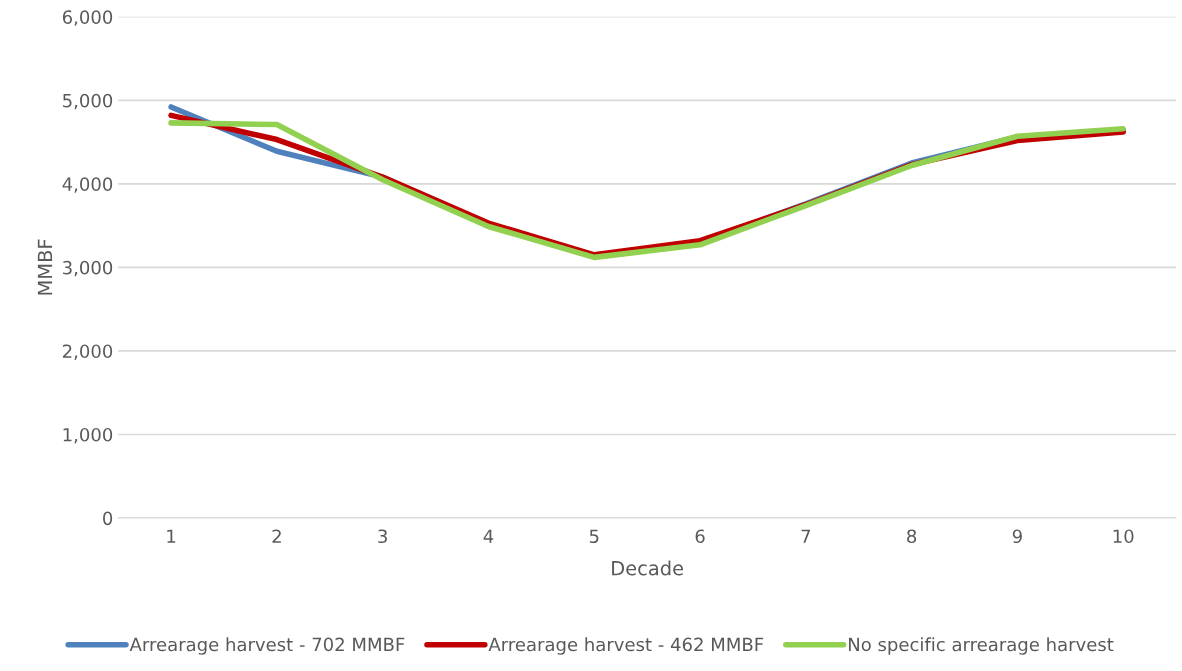 The width and height of the screenshot is (1182, 671). Describe the element at coordinates (87, 18) in the screenshot. I see `y-tick-label: 6,000` at that location.